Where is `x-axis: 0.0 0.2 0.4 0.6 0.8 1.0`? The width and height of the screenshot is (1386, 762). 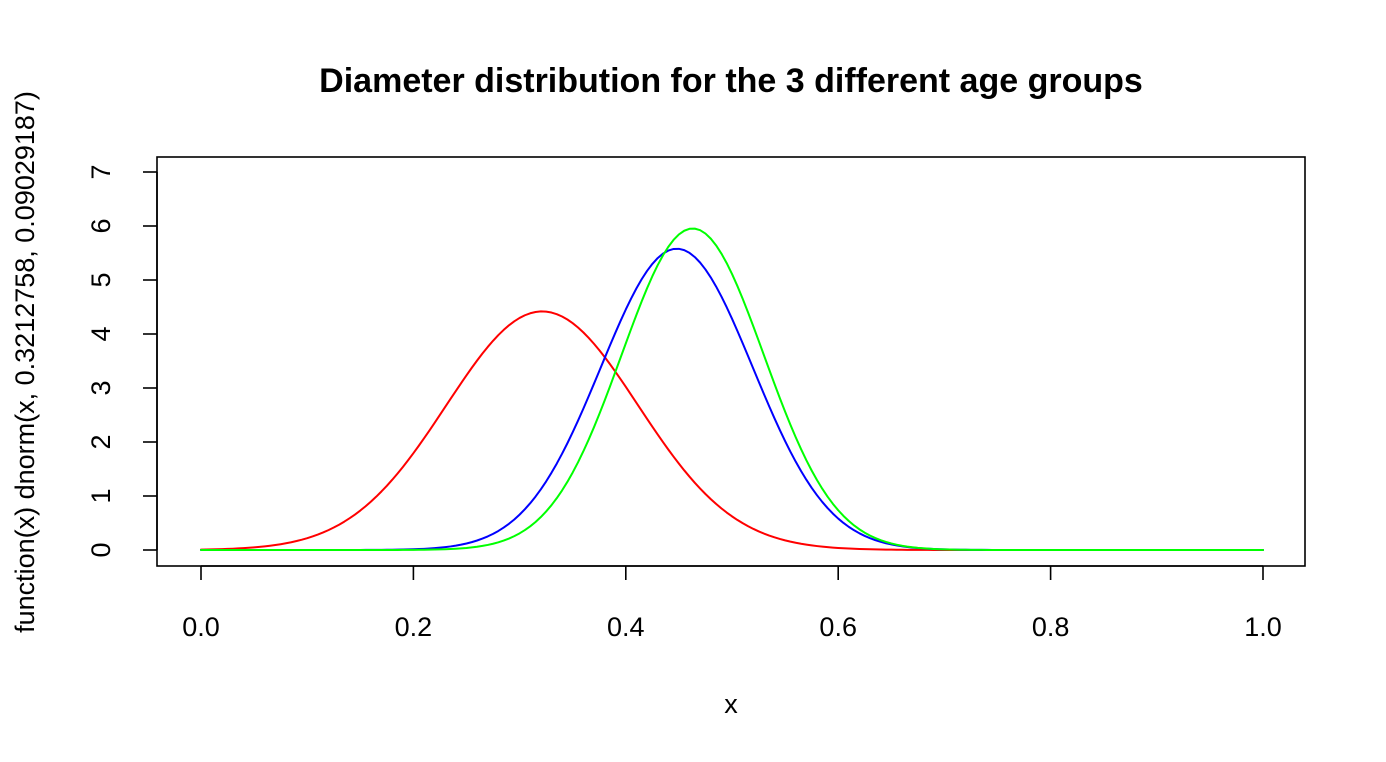 x-axis: 0.0 0.2 0.4 0.6 0.8 1.0 is located at coordinates (732, 603).